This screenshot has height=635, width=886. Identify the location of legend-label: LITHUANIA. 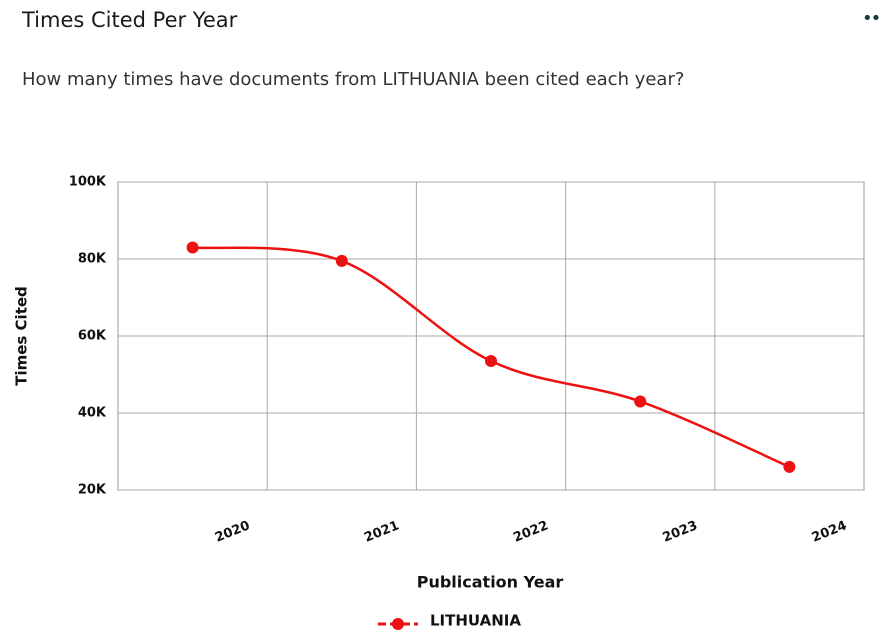
(475, 621).